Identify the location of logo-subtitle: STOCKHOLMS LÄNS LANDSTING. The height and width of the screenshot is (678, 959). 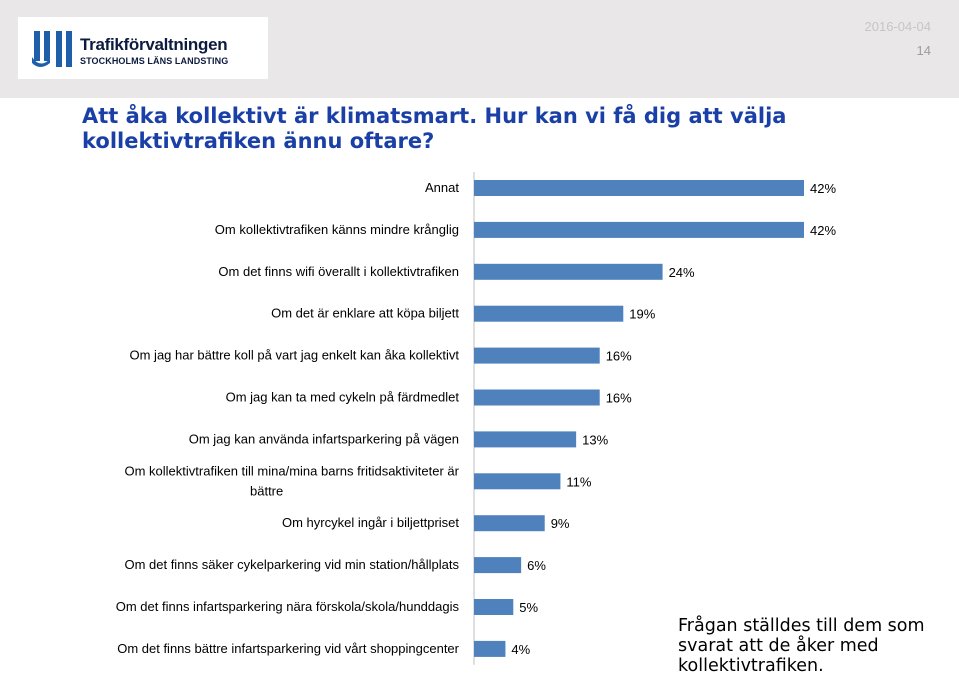
(154, 61).